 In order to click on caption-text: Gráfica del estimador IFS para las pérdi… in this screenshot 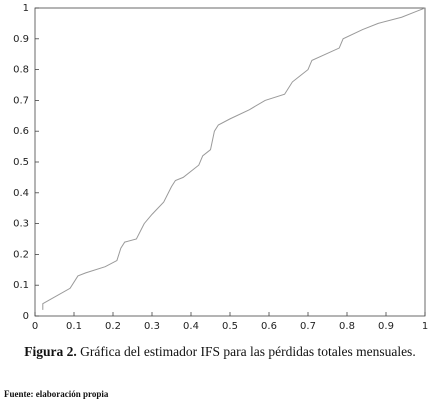, I will do `click(248, 351)`.